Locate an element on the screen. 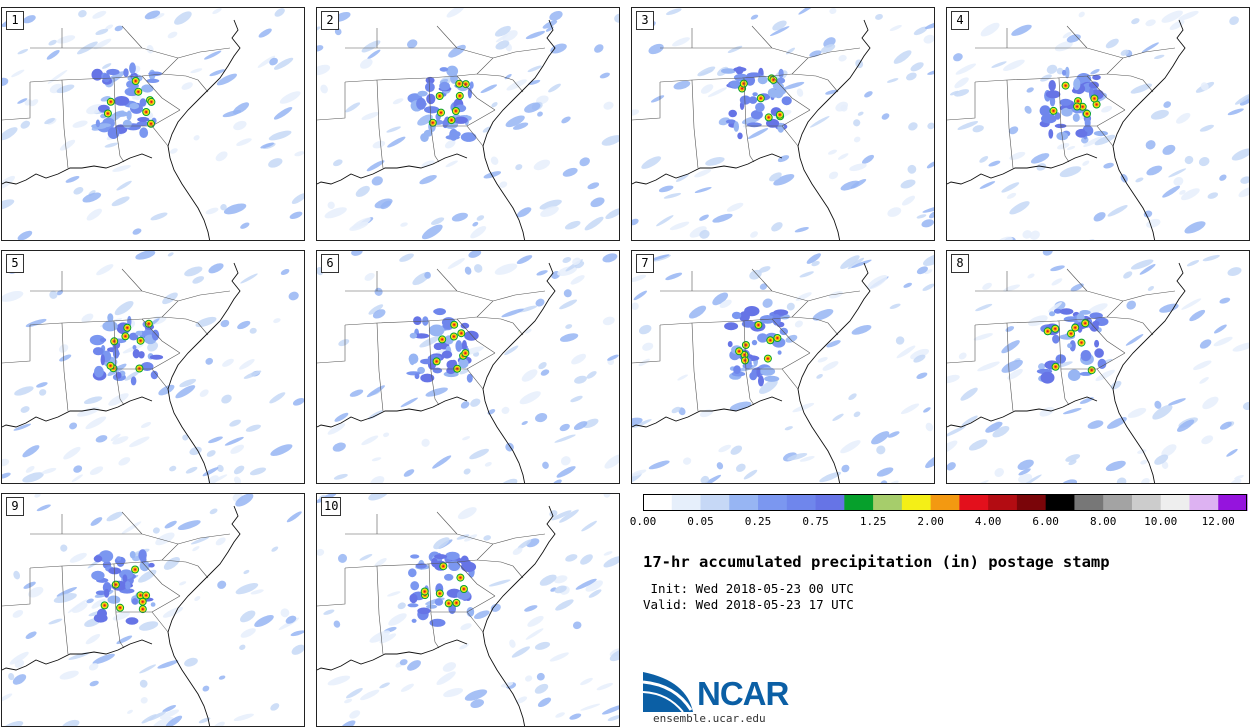 The image size is (1260, 728). colorbar-segment is located at coordinates (801, 502).